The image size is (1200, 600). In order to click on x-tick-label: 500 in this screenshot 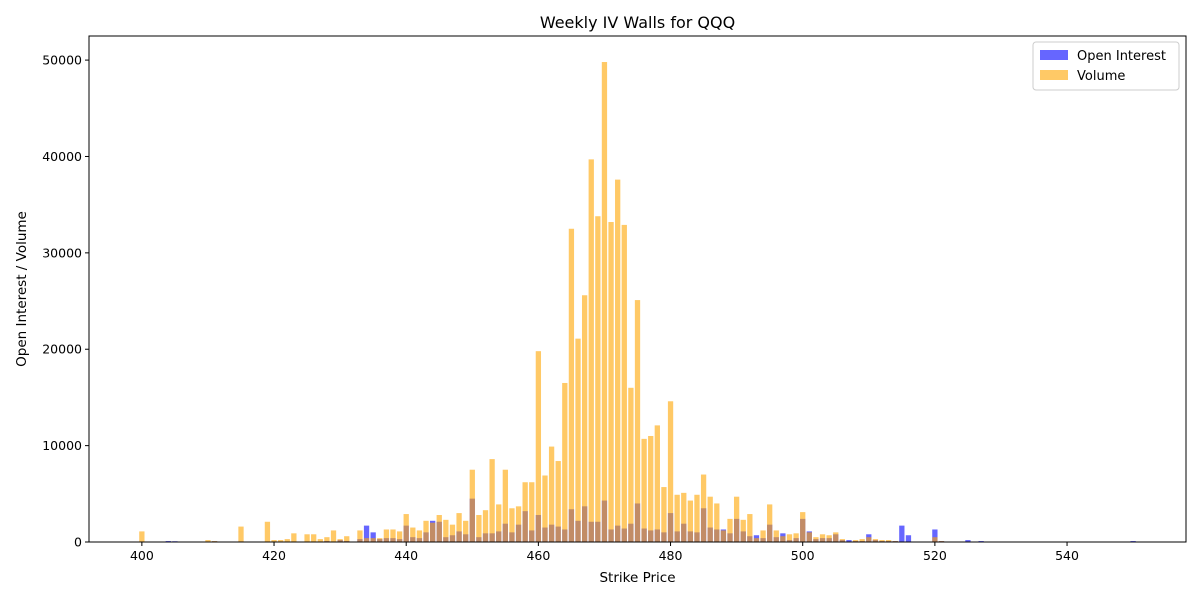, I will do `click(803, 555)`.